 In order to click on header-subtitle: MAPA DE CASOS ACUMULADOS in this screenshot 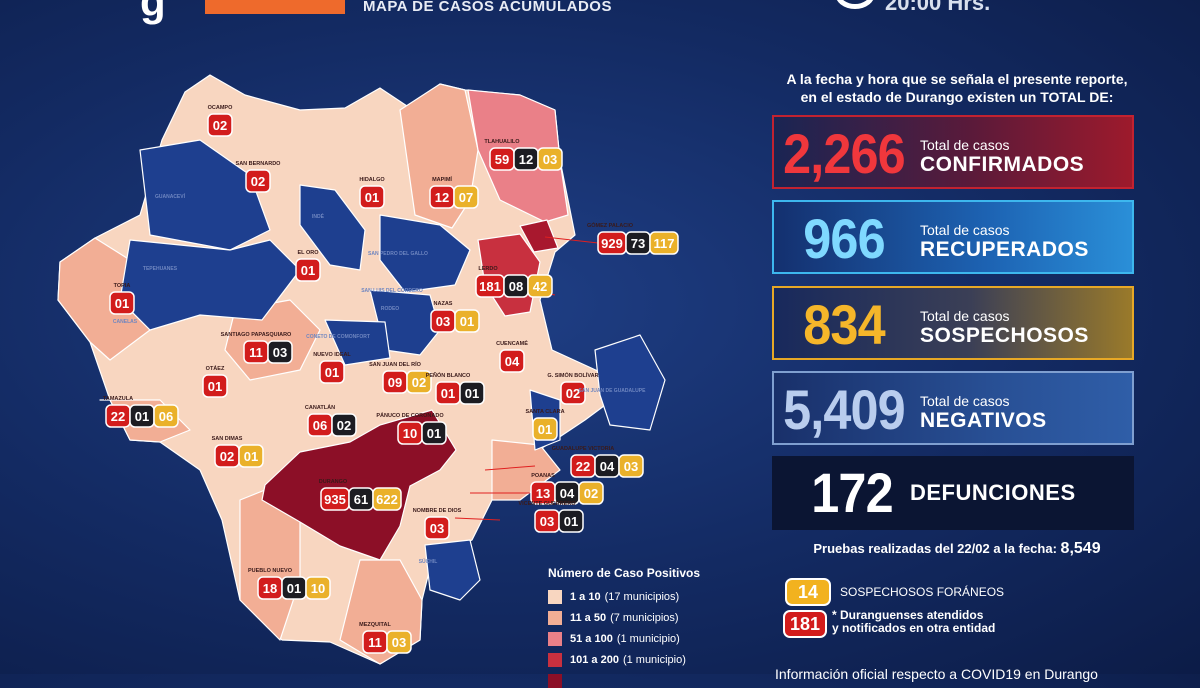, I will do `click(487, 7)`.